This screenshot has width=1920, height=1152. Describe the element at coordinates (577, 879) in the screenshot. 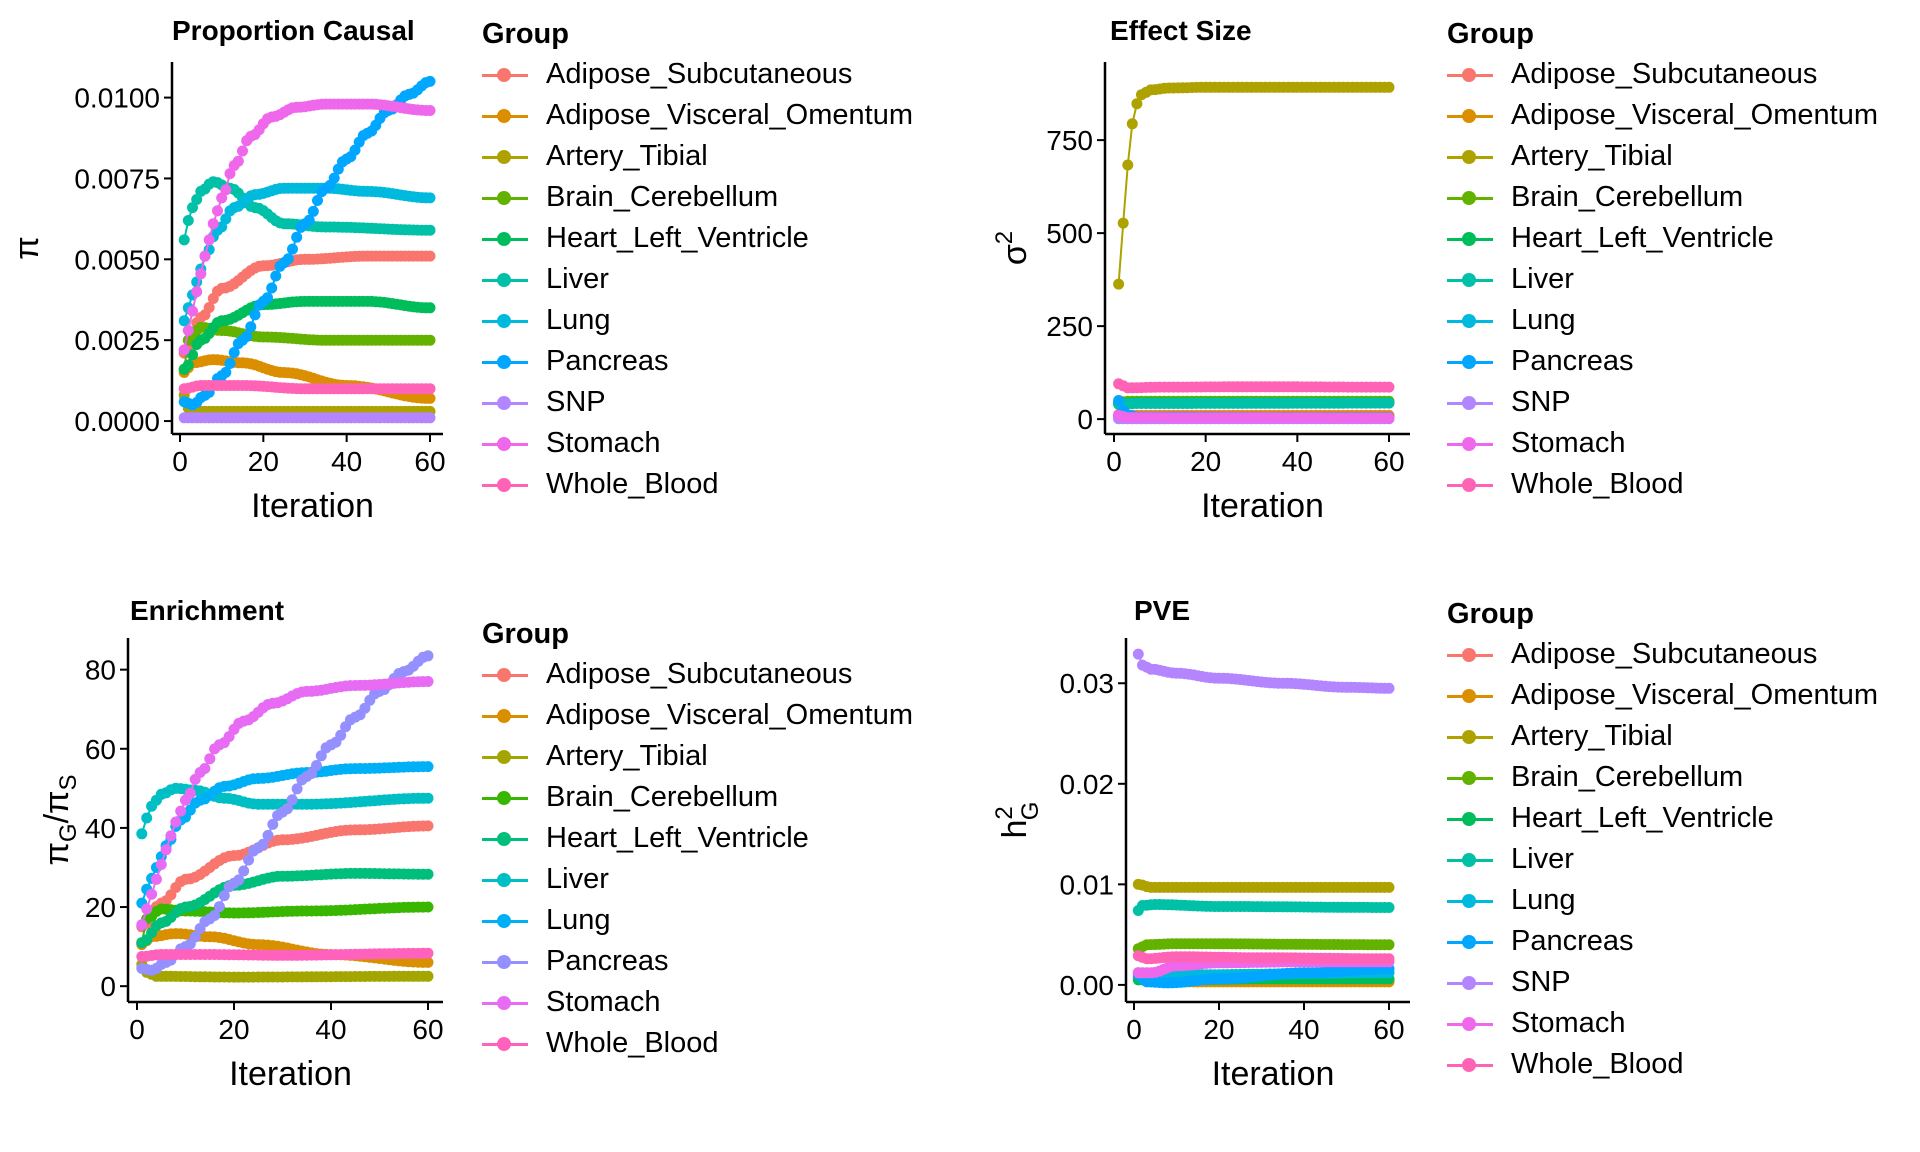

I see `legend-label: Liver` at that location.